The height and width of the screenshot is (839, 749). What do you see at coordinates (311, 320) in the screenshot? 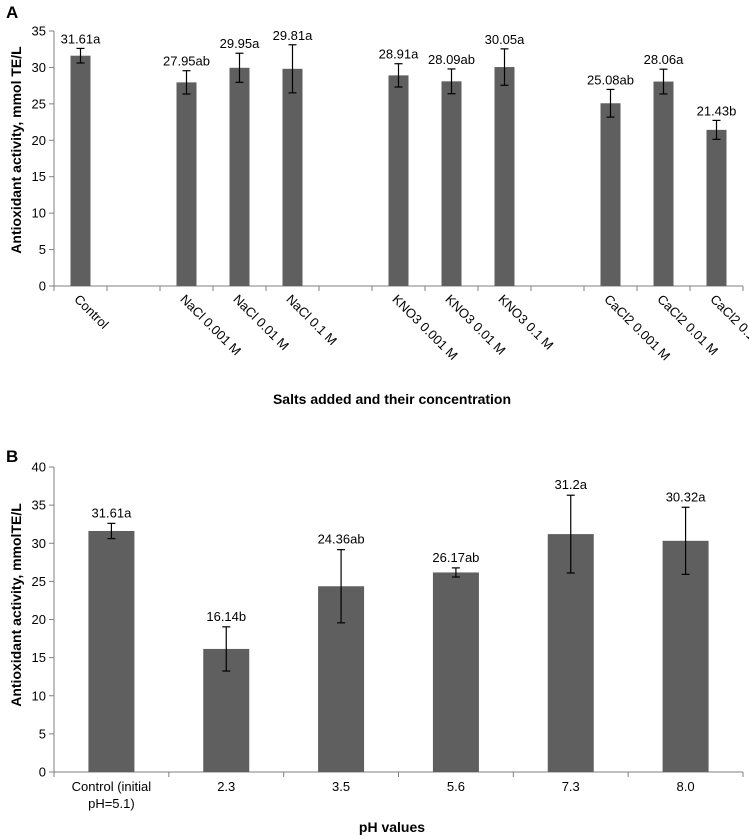
I see `panel-a-x-tick-label: NaCl 0.1 M` at bounding box center [311, 320].